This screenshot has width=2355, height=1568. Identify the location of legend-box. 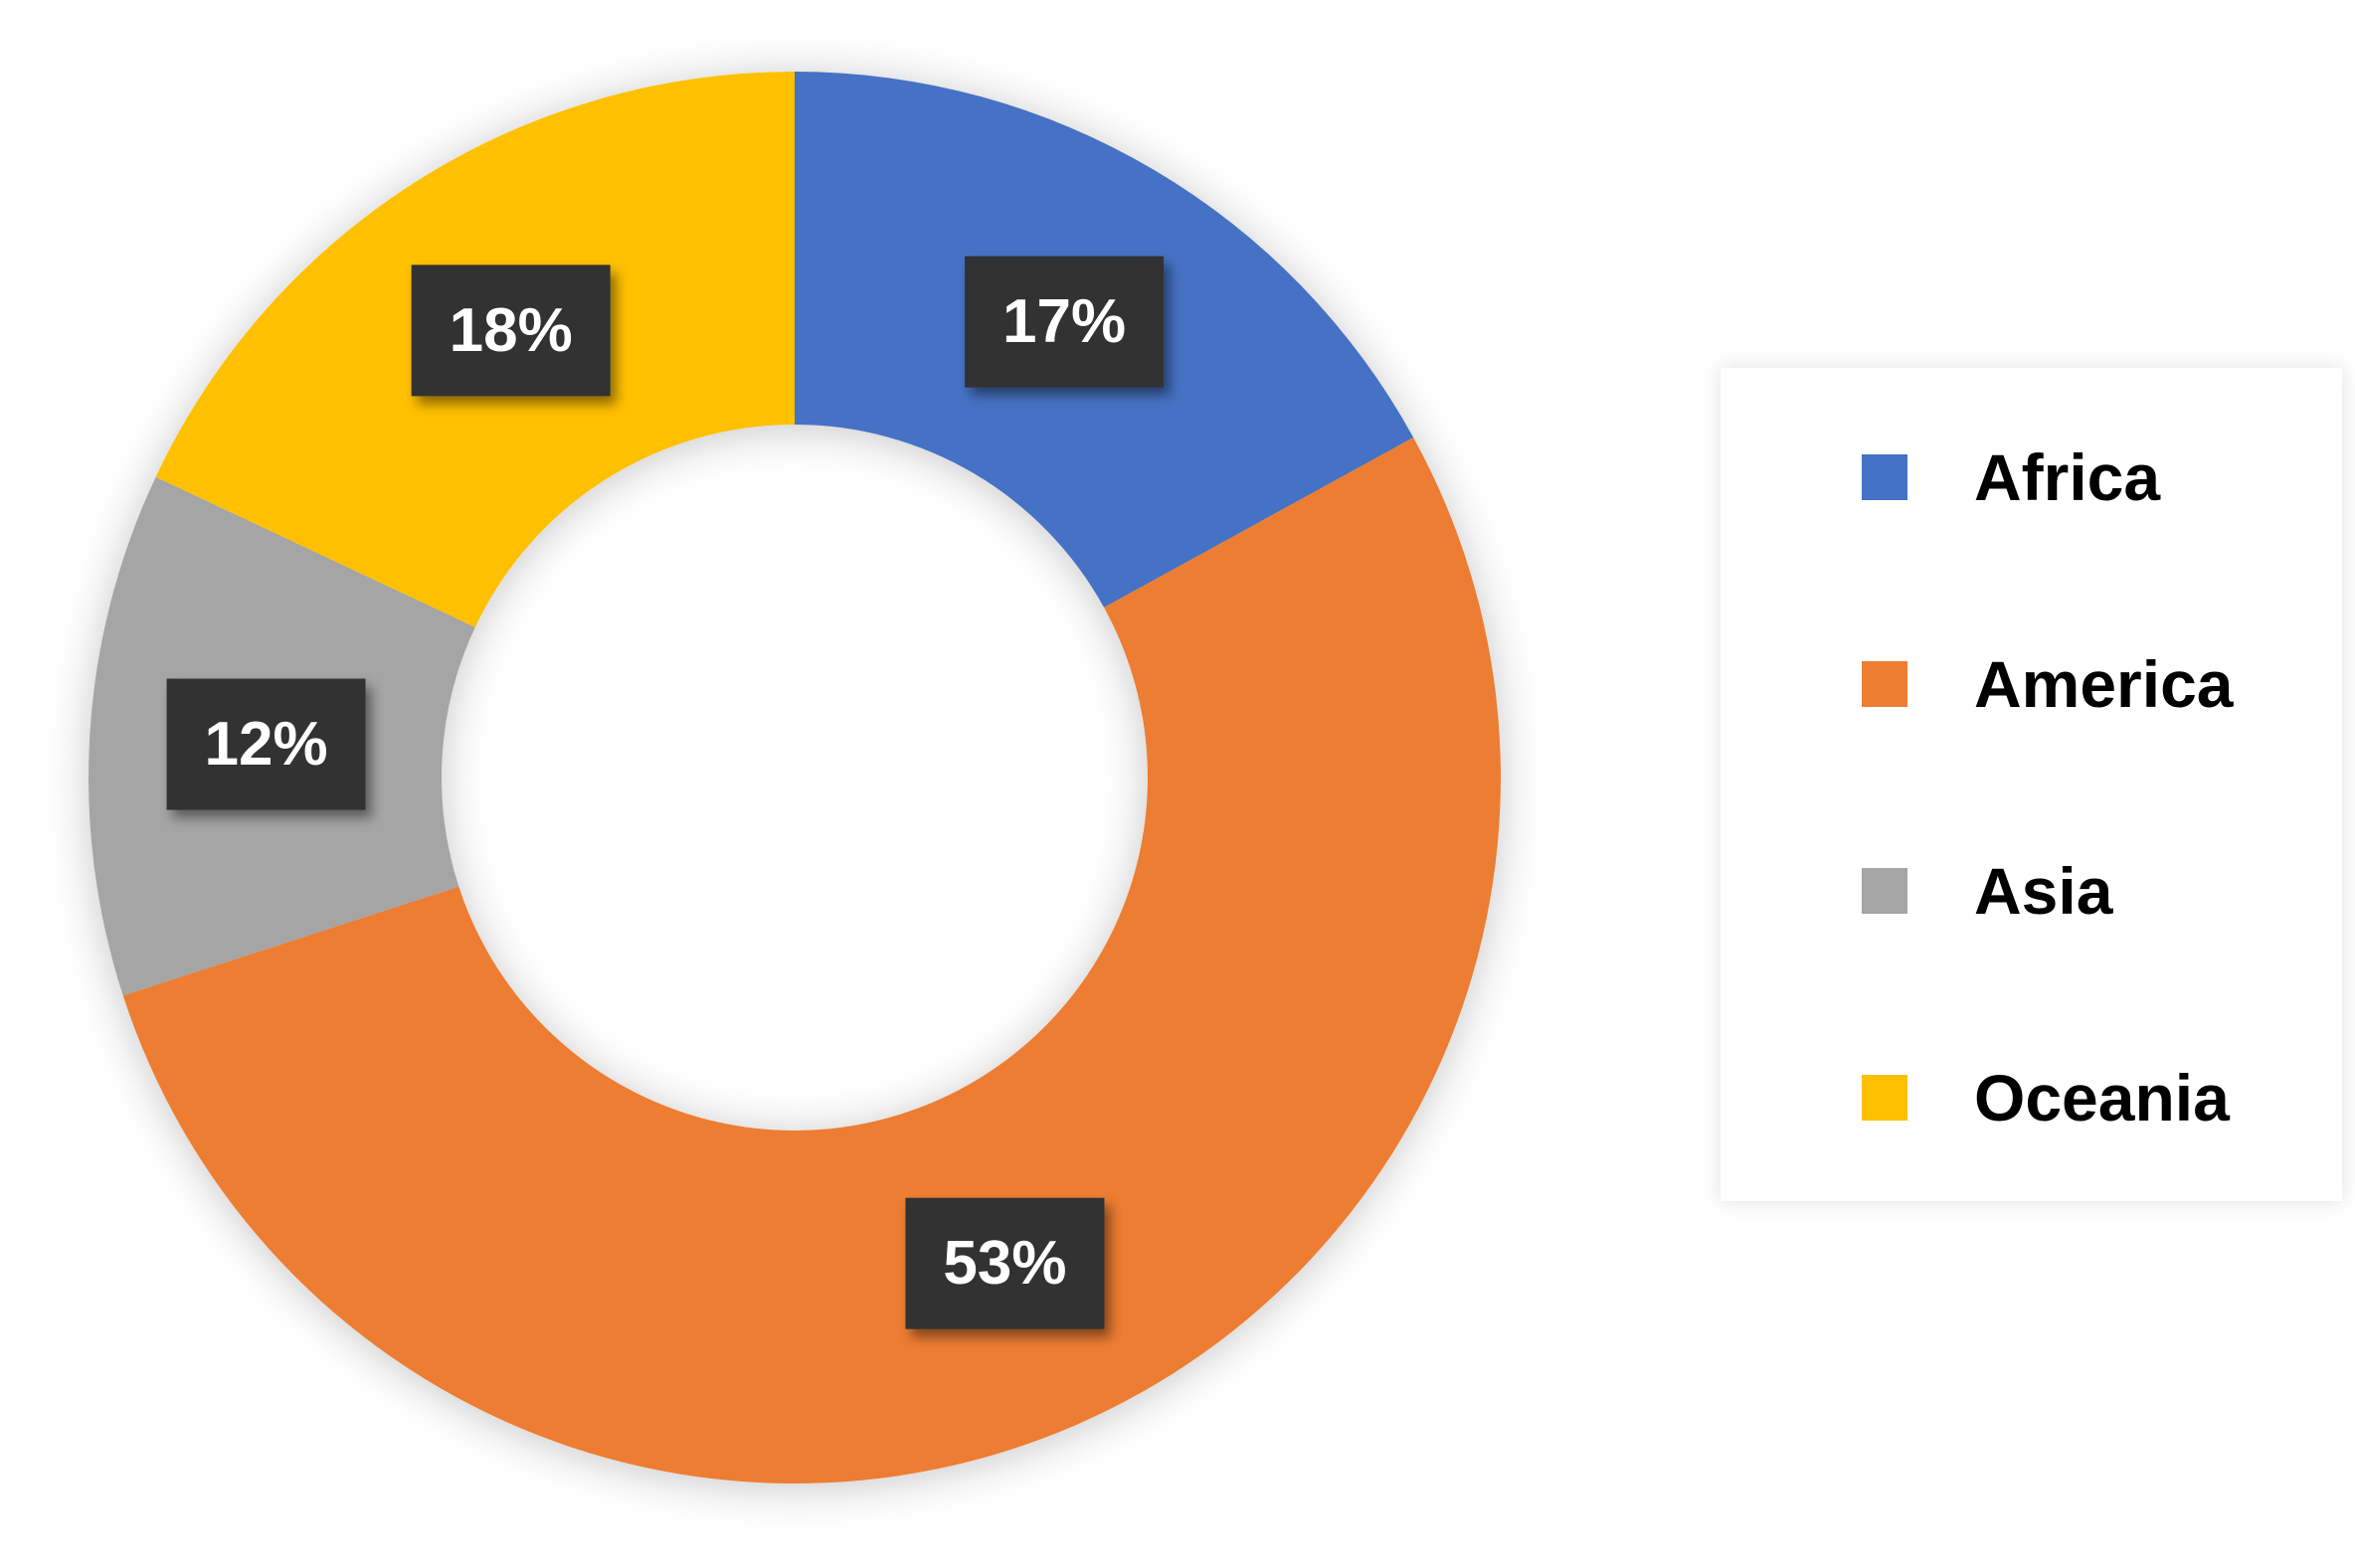
(2031, 784).